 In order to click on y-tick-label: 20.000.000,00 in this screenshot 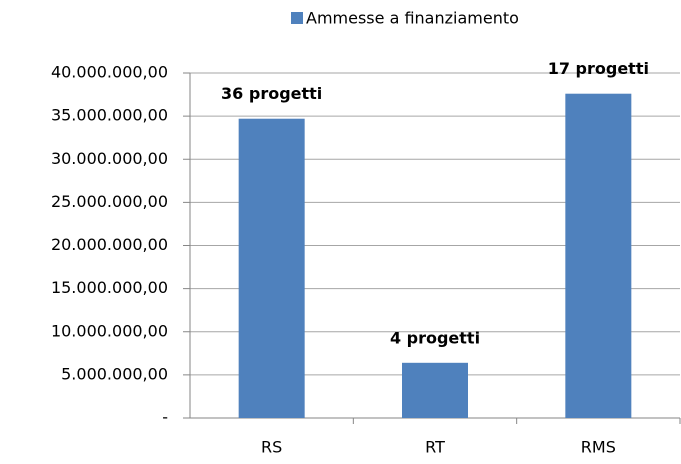, I will do `click(109, 244)`.